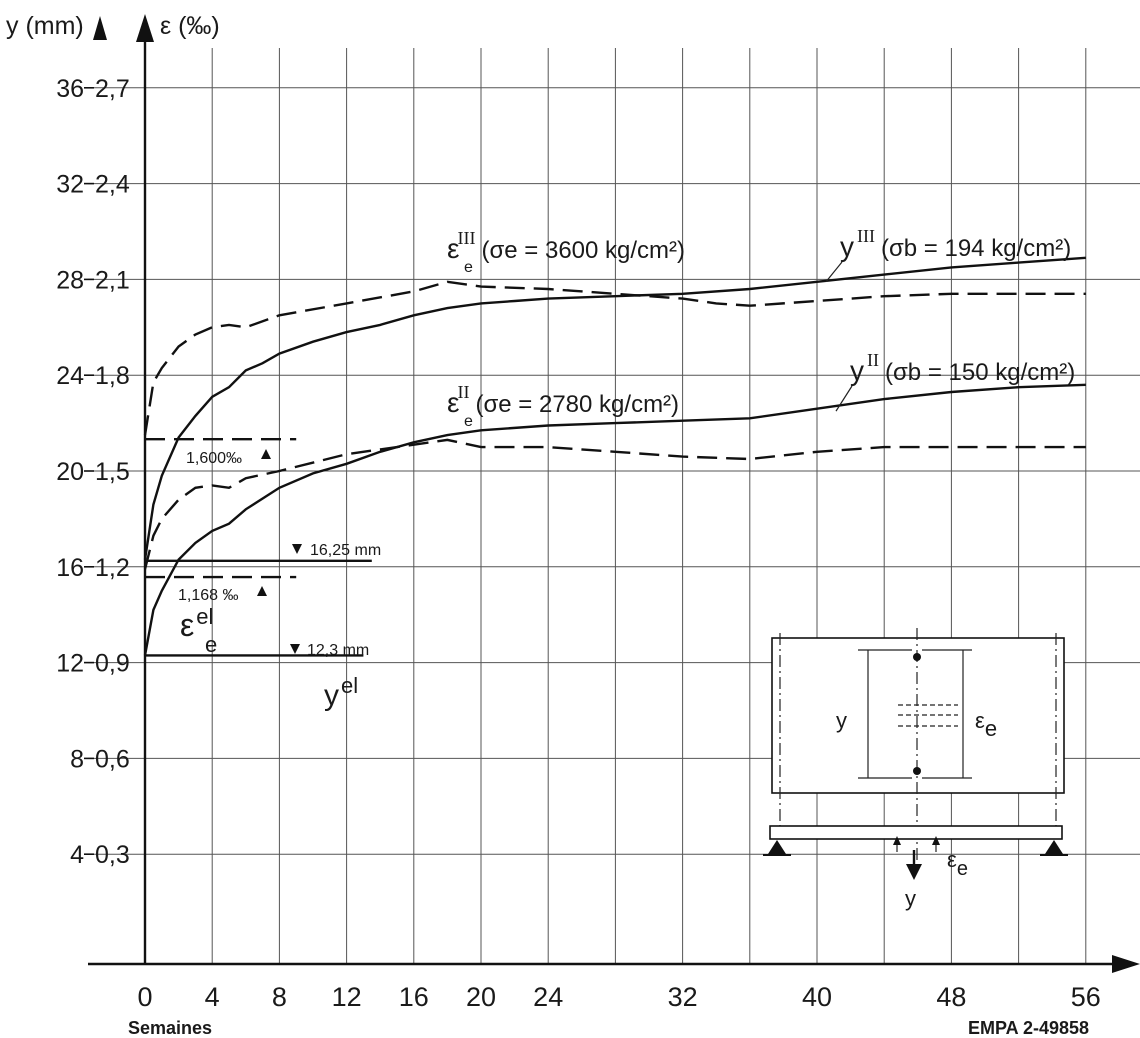  I want to click on x-tick-label: 20, so click(481, 997).